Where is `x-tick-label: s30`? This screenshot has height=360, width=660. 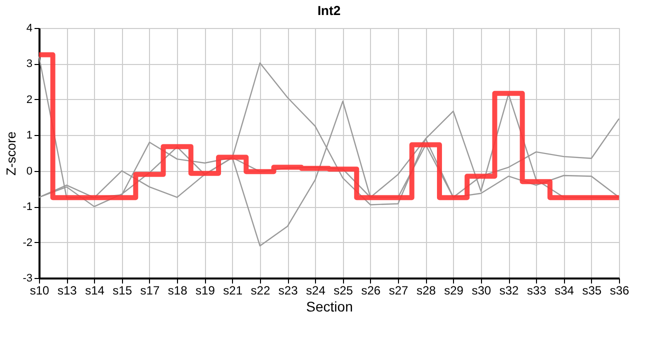 x-tick-label: s30 is located at coordinates (482, 291).